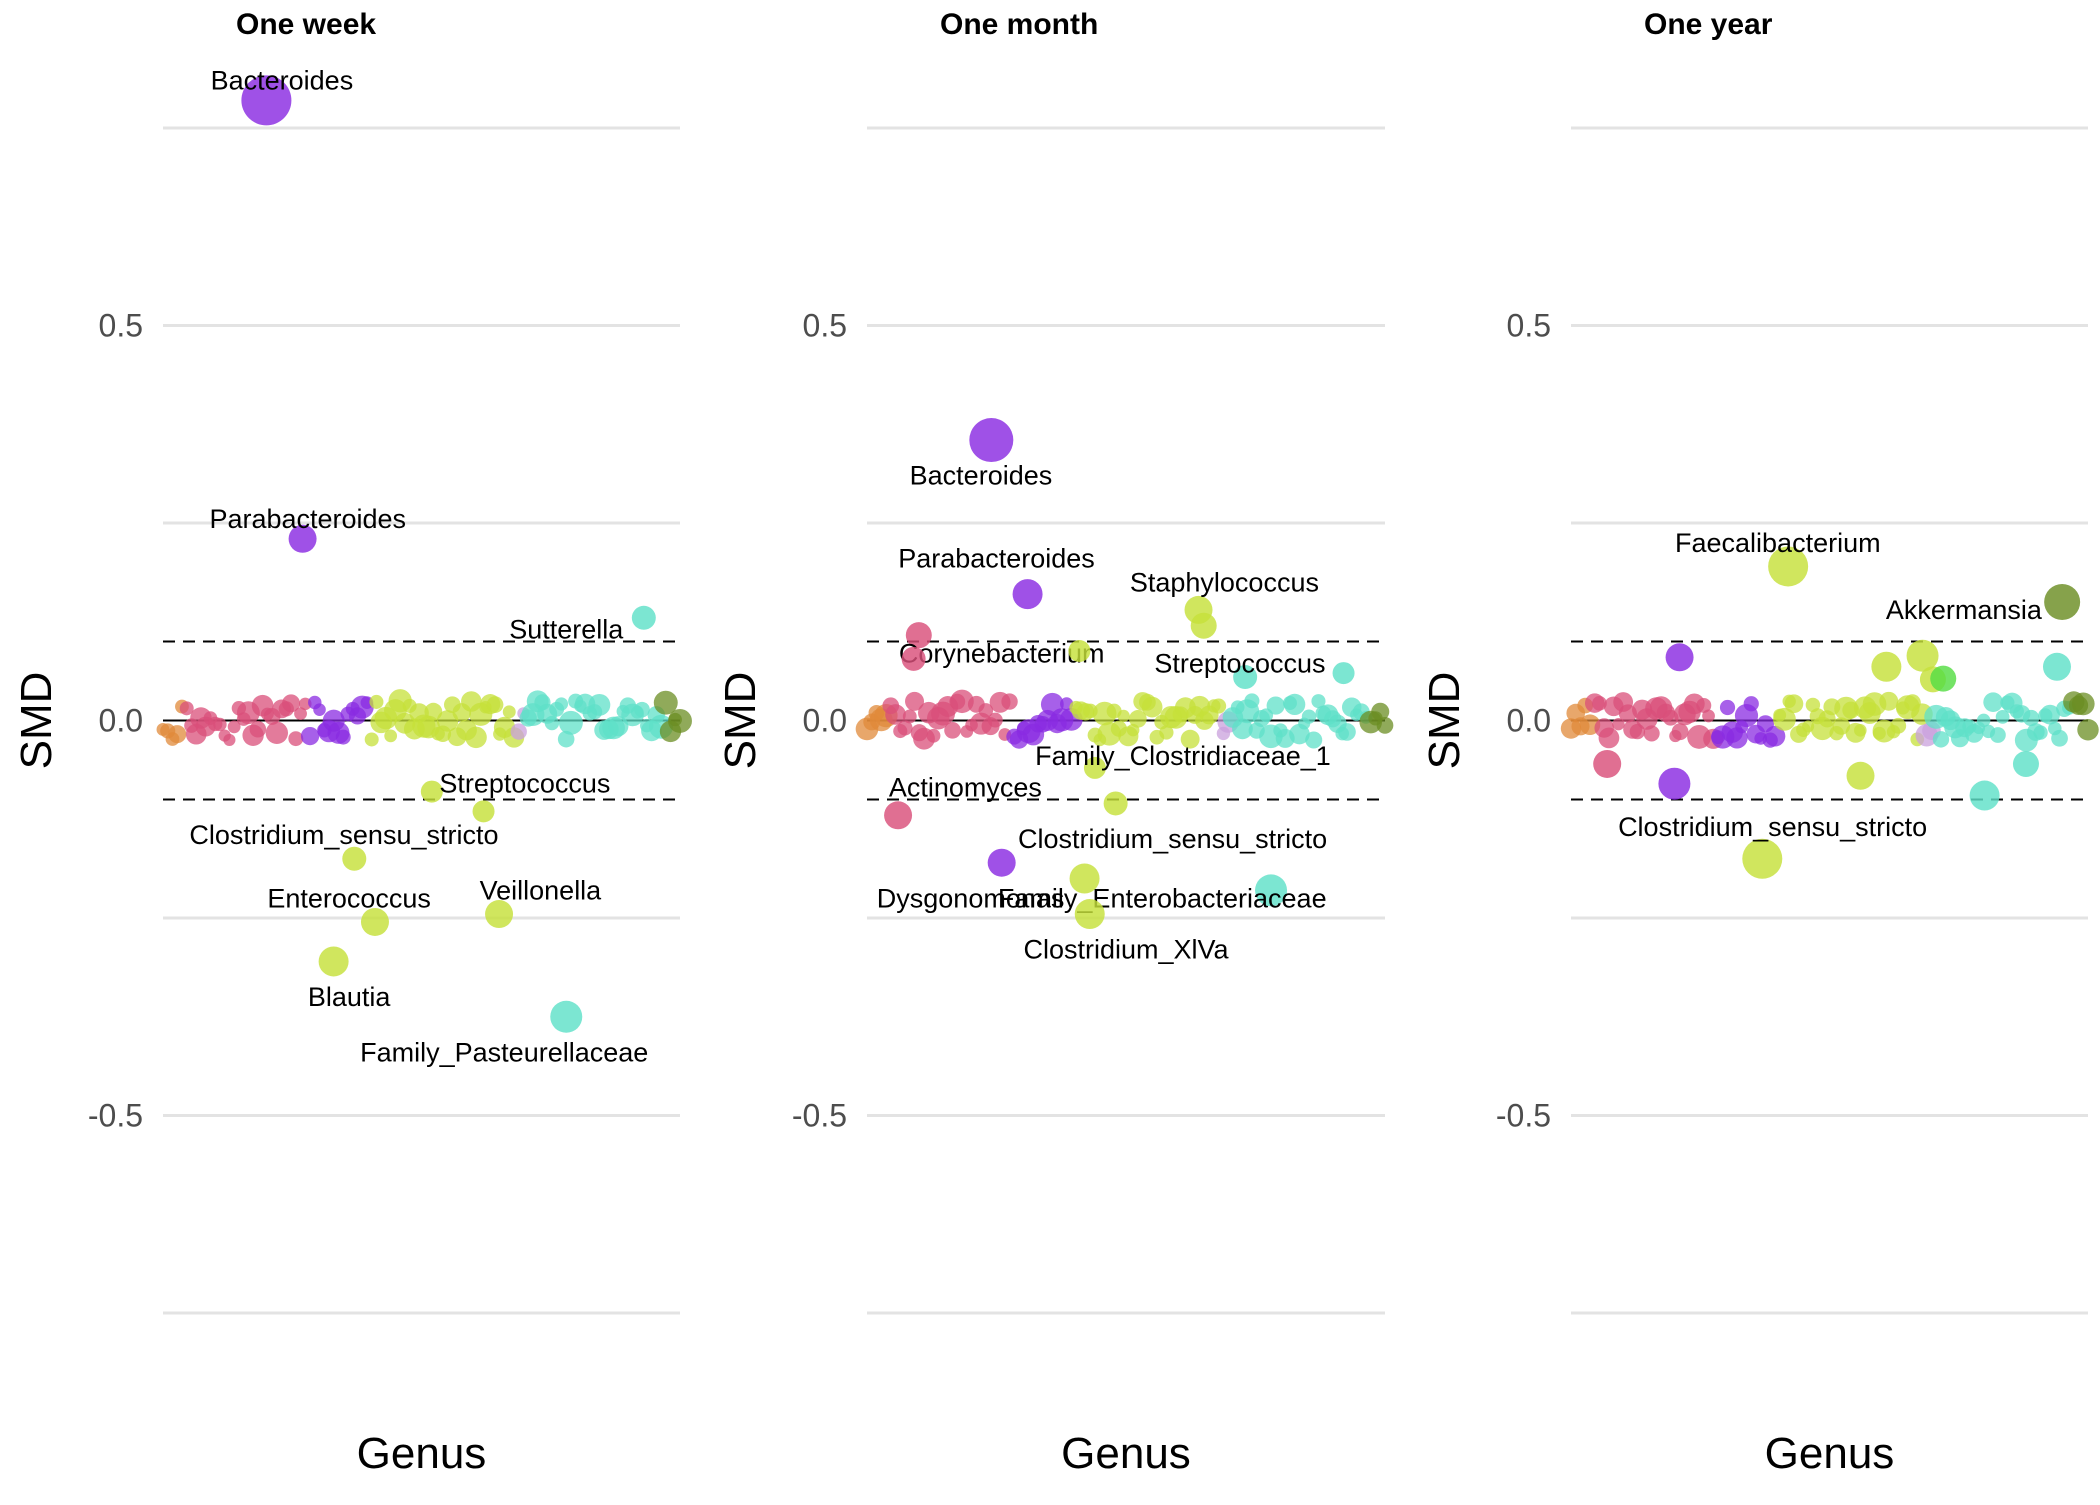 The image size is (2100, 1505). Describe the element at coordinates (350, 997) in the screenshot. I see `point-label: Blautia` at that location.